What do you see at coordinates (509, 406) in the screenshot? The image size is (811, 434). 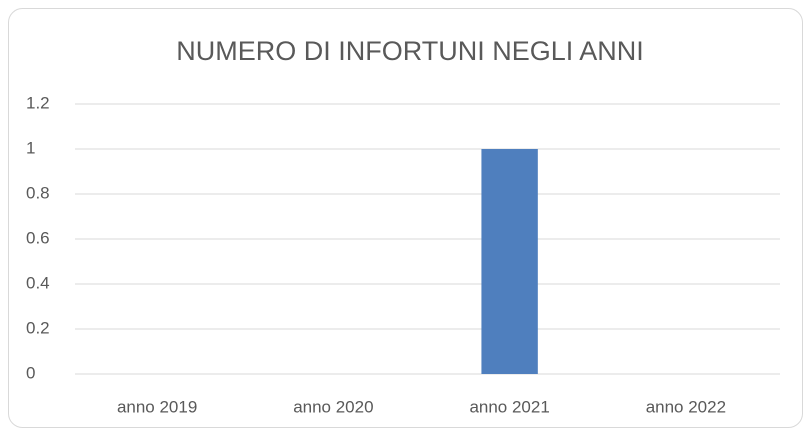 I see `x-tick-label: anno 2021` at bounding box center [509, 406].